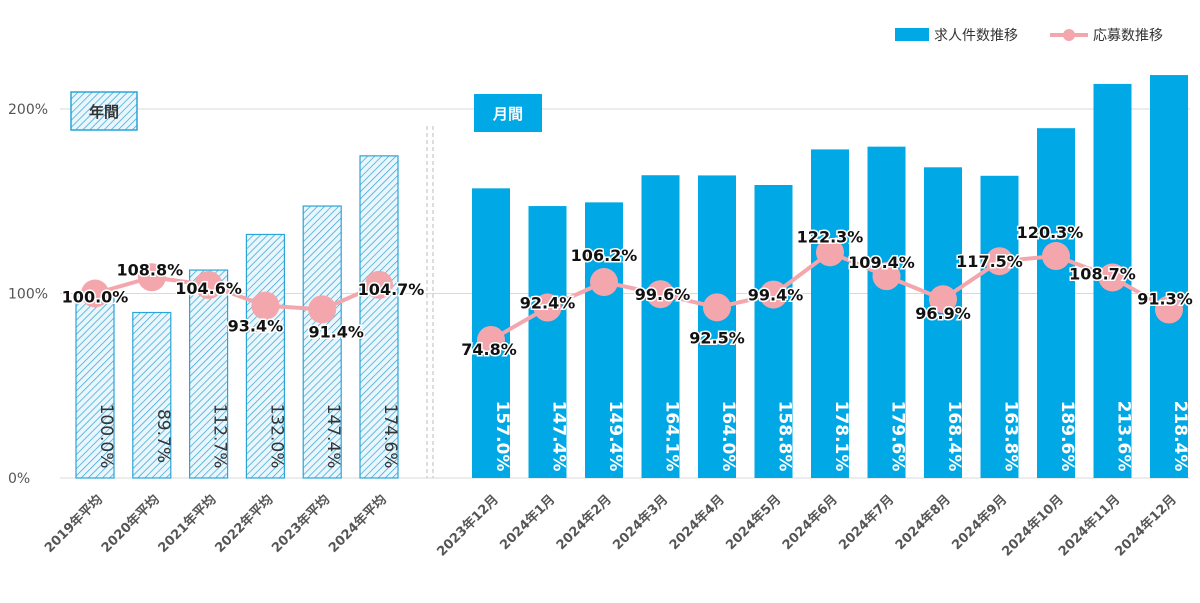 The width and height of the screenshot is (1200, 603). Describe the element at coordinates (1180, 436) in the screenshot. I see `bar-value-label: 218.4%` at that location.